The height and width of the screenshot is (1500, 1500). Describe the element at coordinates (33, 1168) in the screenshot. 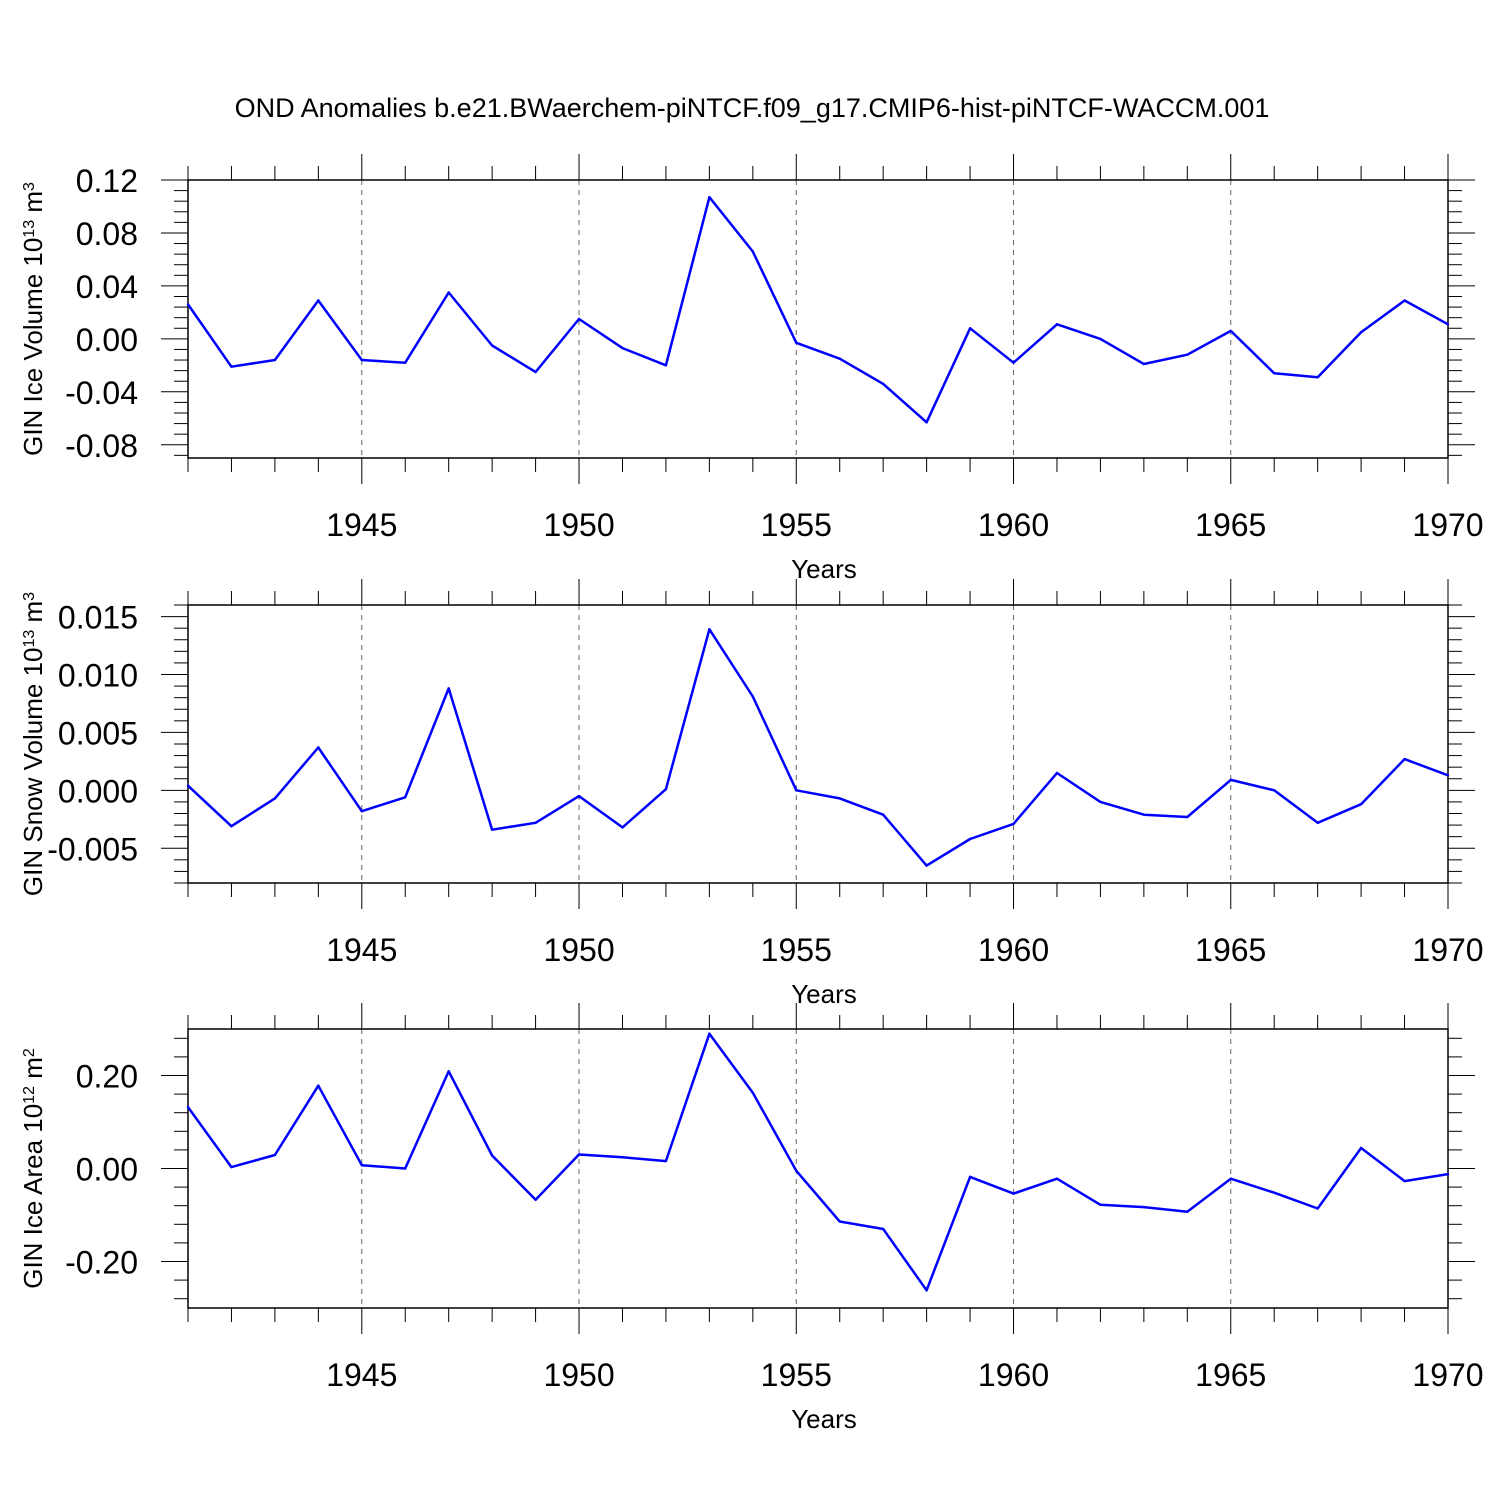

I see `y-axis-label: GIN Ice Area 1012 m2` at that location.